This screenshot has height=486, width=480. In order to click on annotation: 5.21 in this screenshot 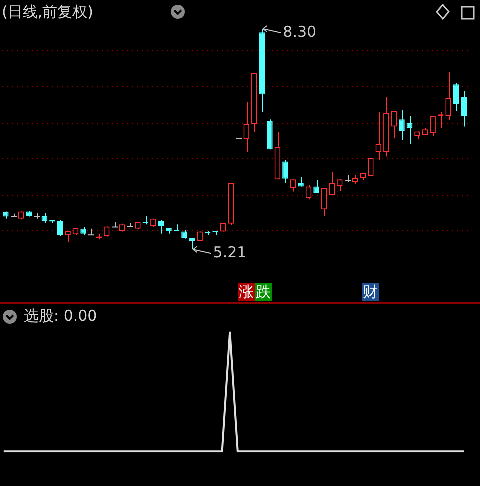, I will do `click(230, 252)`.